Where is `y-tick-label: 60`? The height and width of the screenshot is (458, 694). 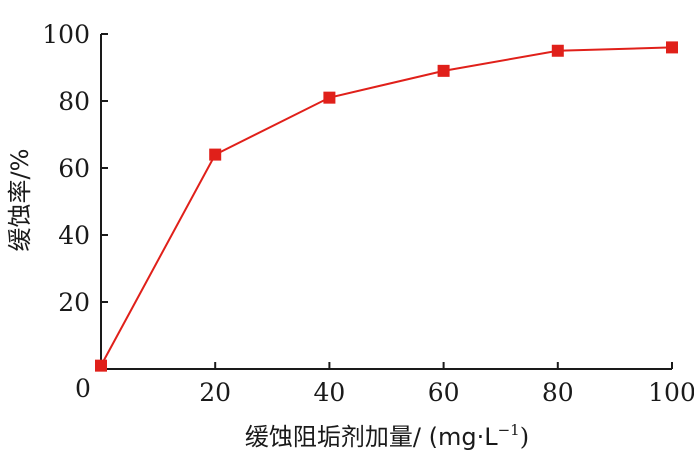 y-tick-label: 60 is located at coordinates (74, 168).